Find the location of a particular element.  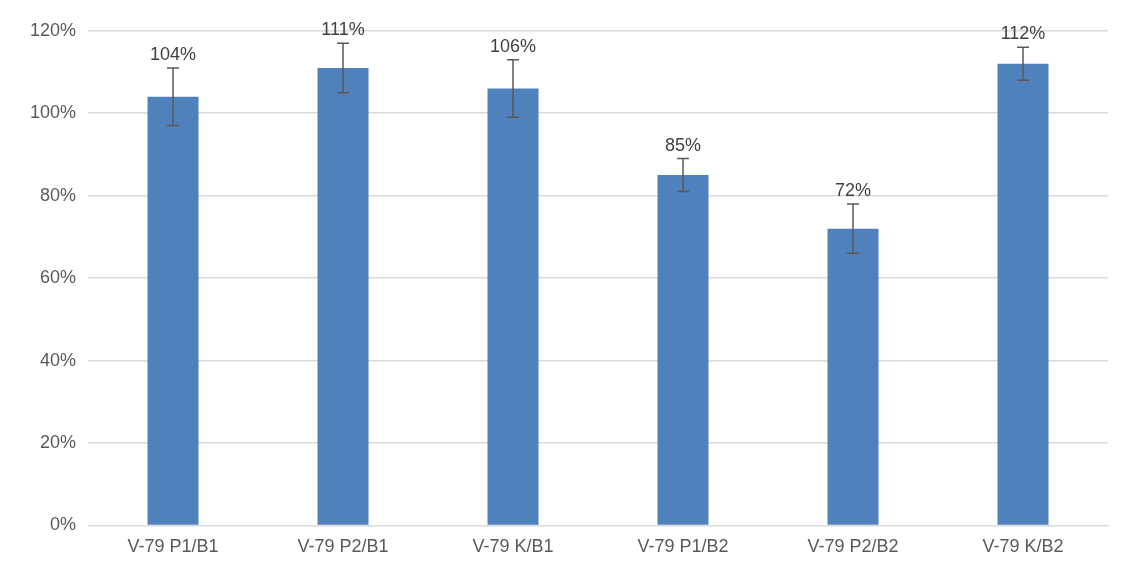

data-label: 111% is located at coordinates (343, 29).